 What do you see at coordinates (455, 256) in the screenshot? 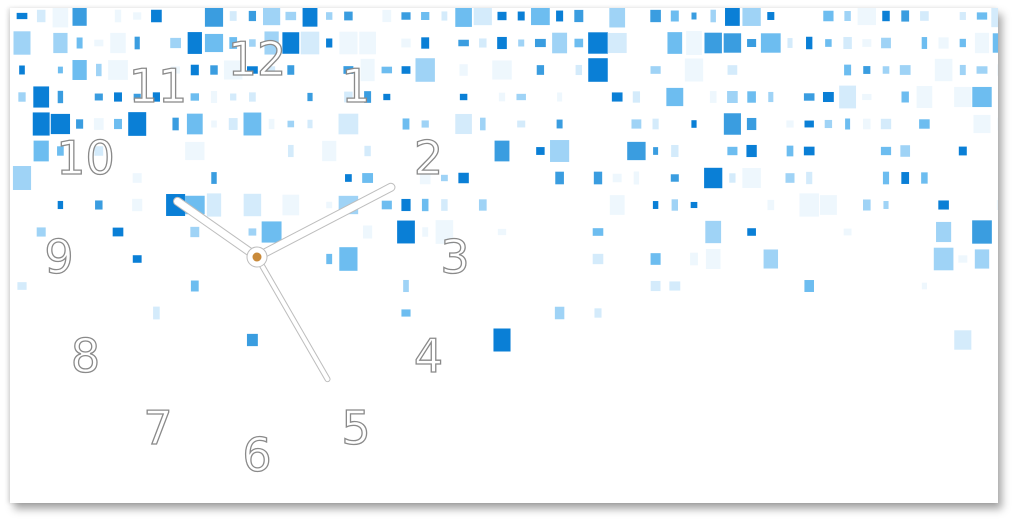
I see `numeral-3: 3` at bounding box center [455, 256].